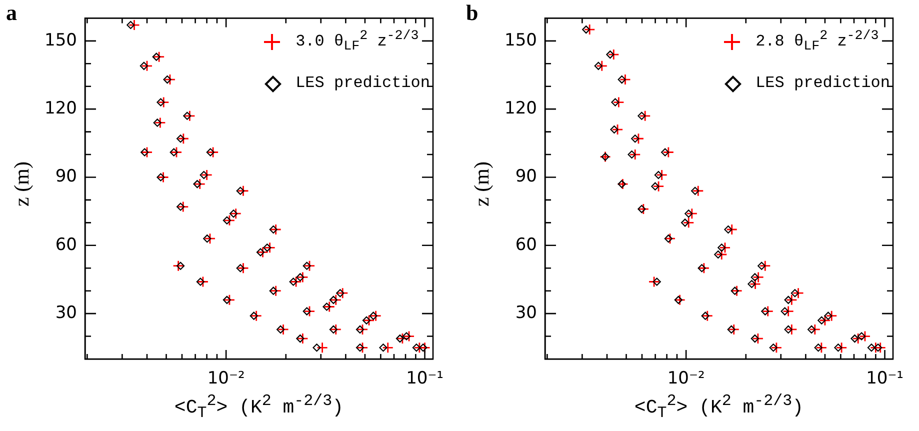 This screenshot has width=919, height=431. I want to click on chart-title: b, so click(472, 13).